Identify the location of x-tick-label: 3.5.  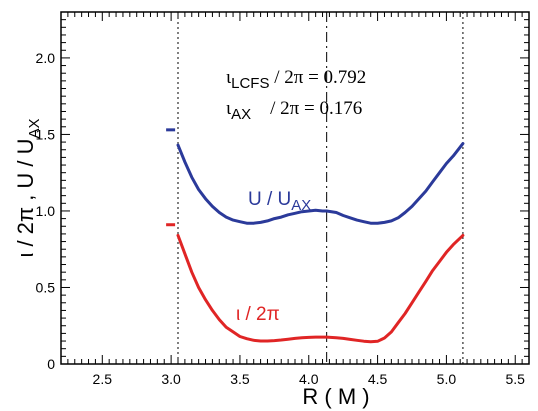
(240, 379).